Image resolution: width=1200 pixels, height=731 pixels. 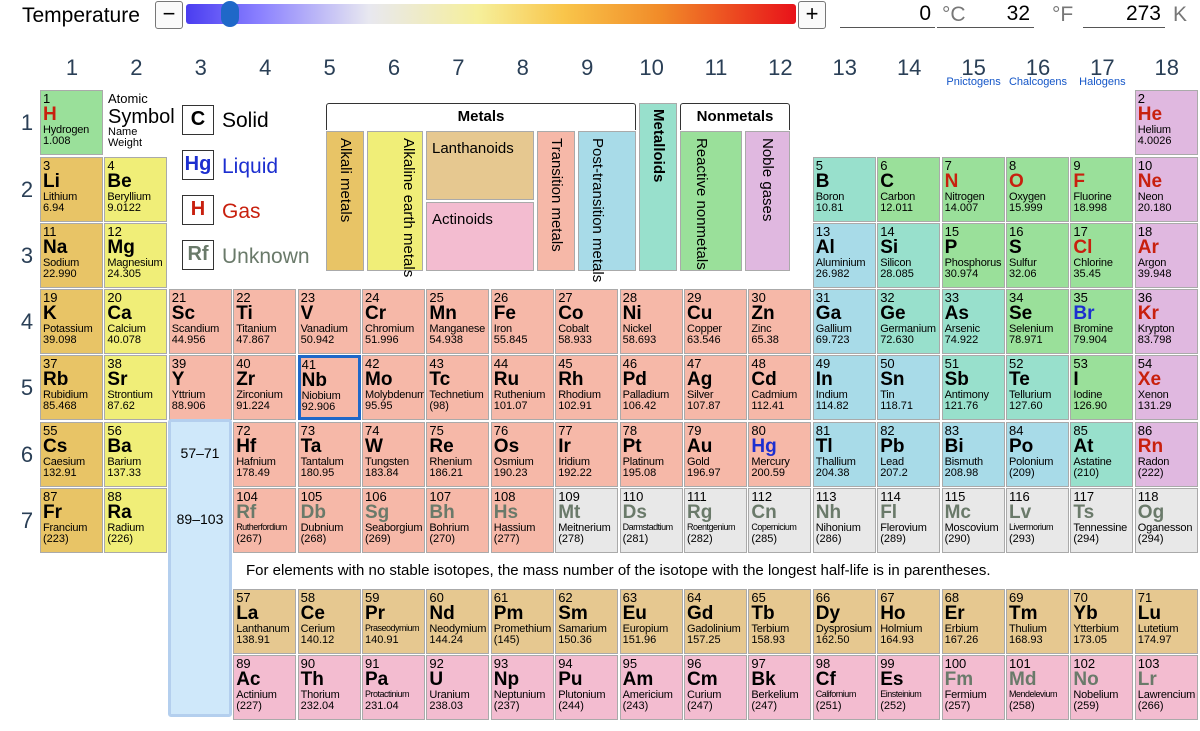 What do you see at coordinates (715, 621) in the screenshot?
I see `element-gadolinium: 64 Gd Gadolinium 157.25` at bounding box center [715, 621].